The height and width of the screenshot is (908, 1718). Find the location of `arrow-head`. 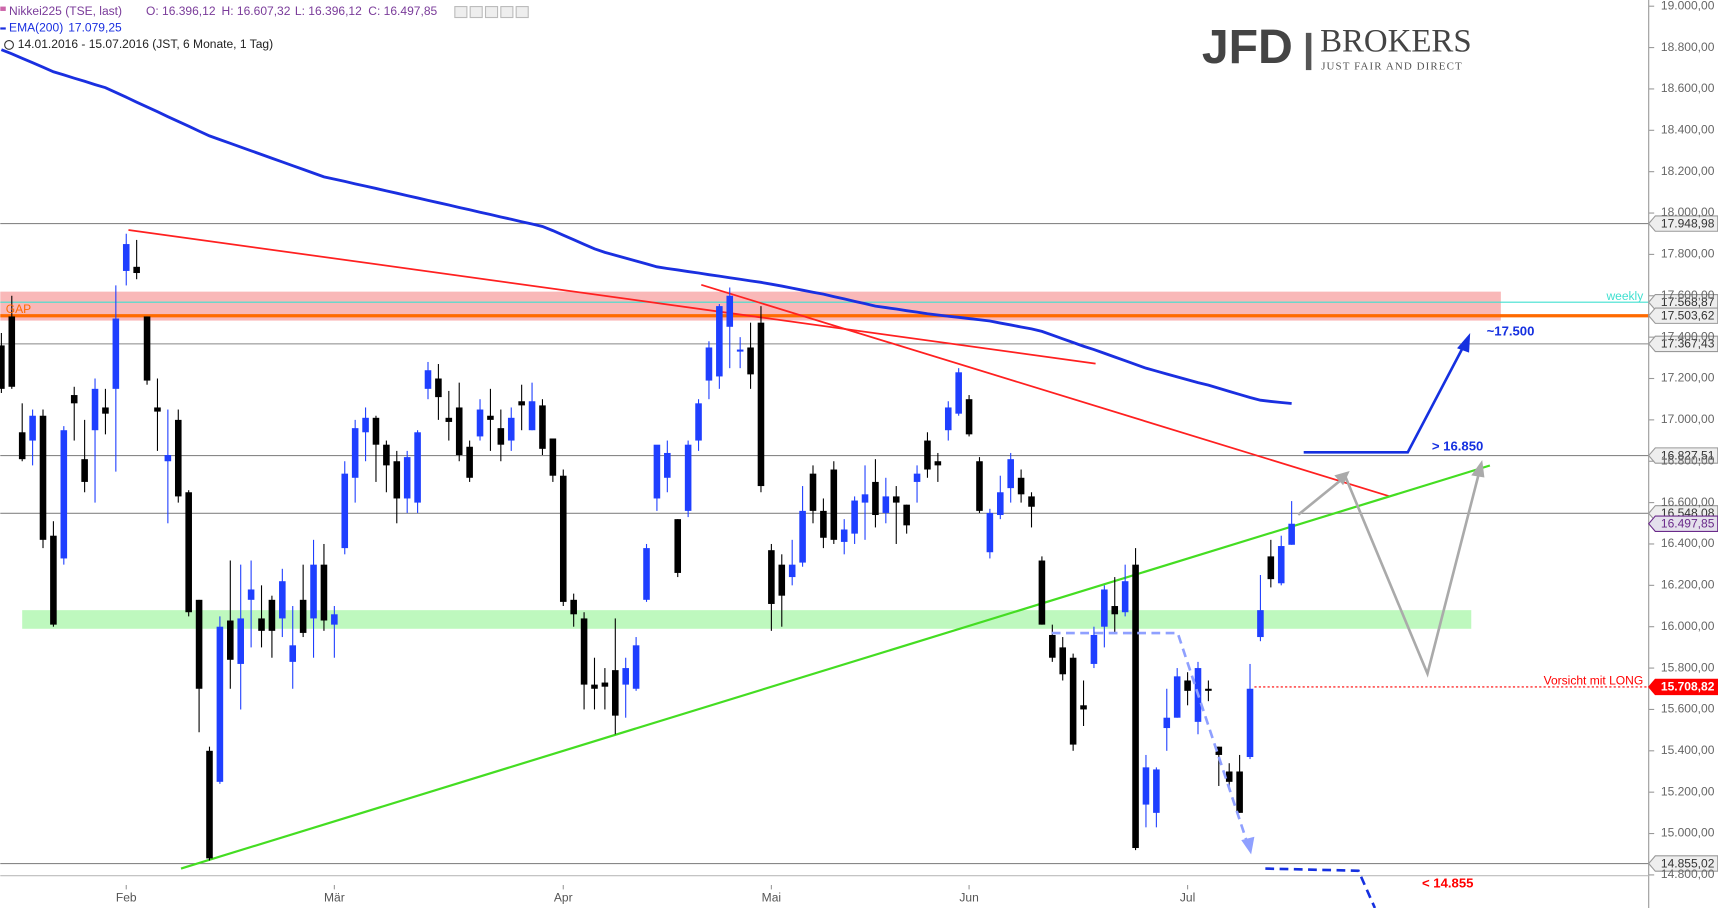

arrow-head is located at coordinates (1248, 845).